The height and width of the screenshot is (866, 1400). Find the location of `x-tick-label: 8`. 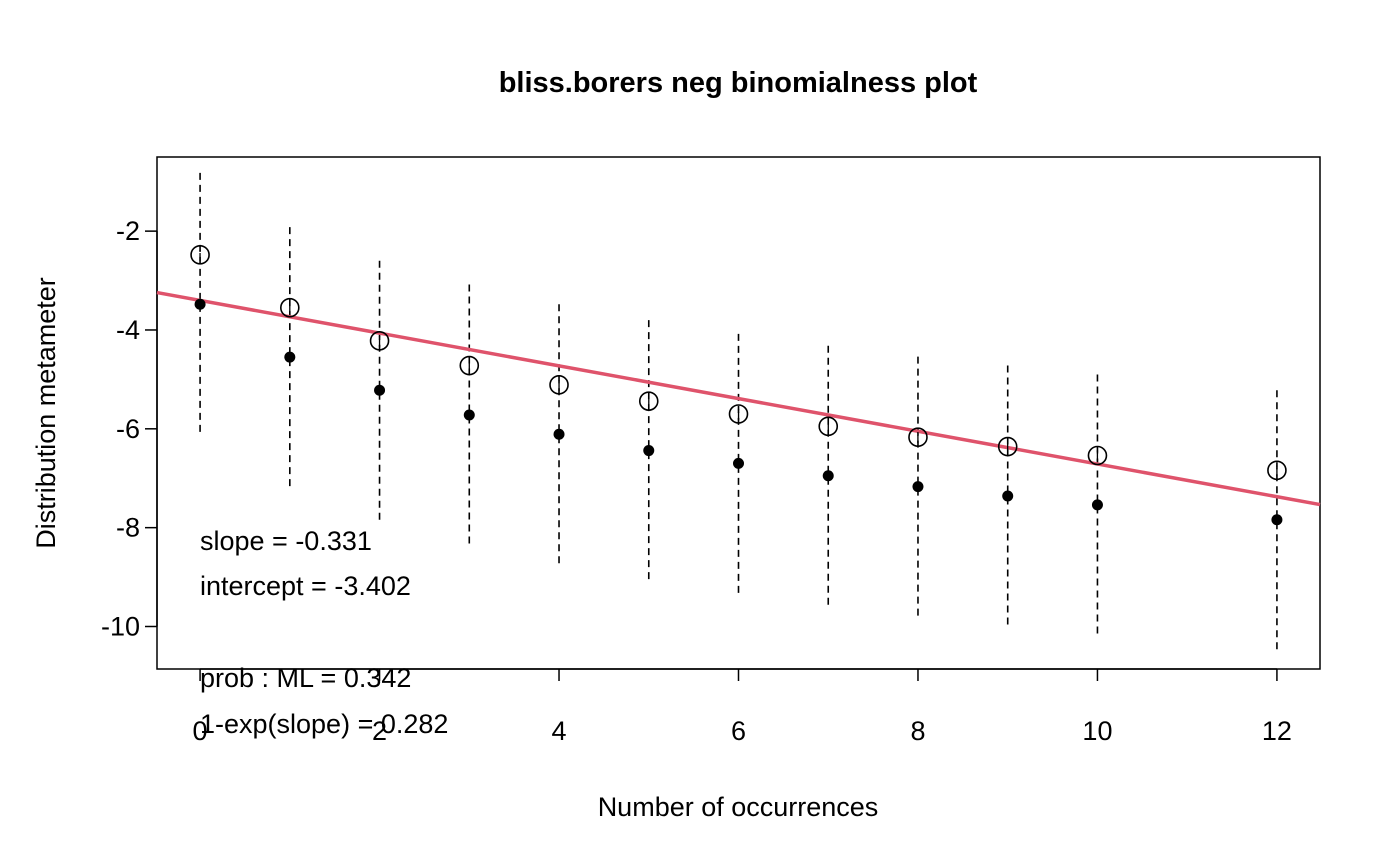

x-tick-label: 8 is located at coordinates (917, 731).